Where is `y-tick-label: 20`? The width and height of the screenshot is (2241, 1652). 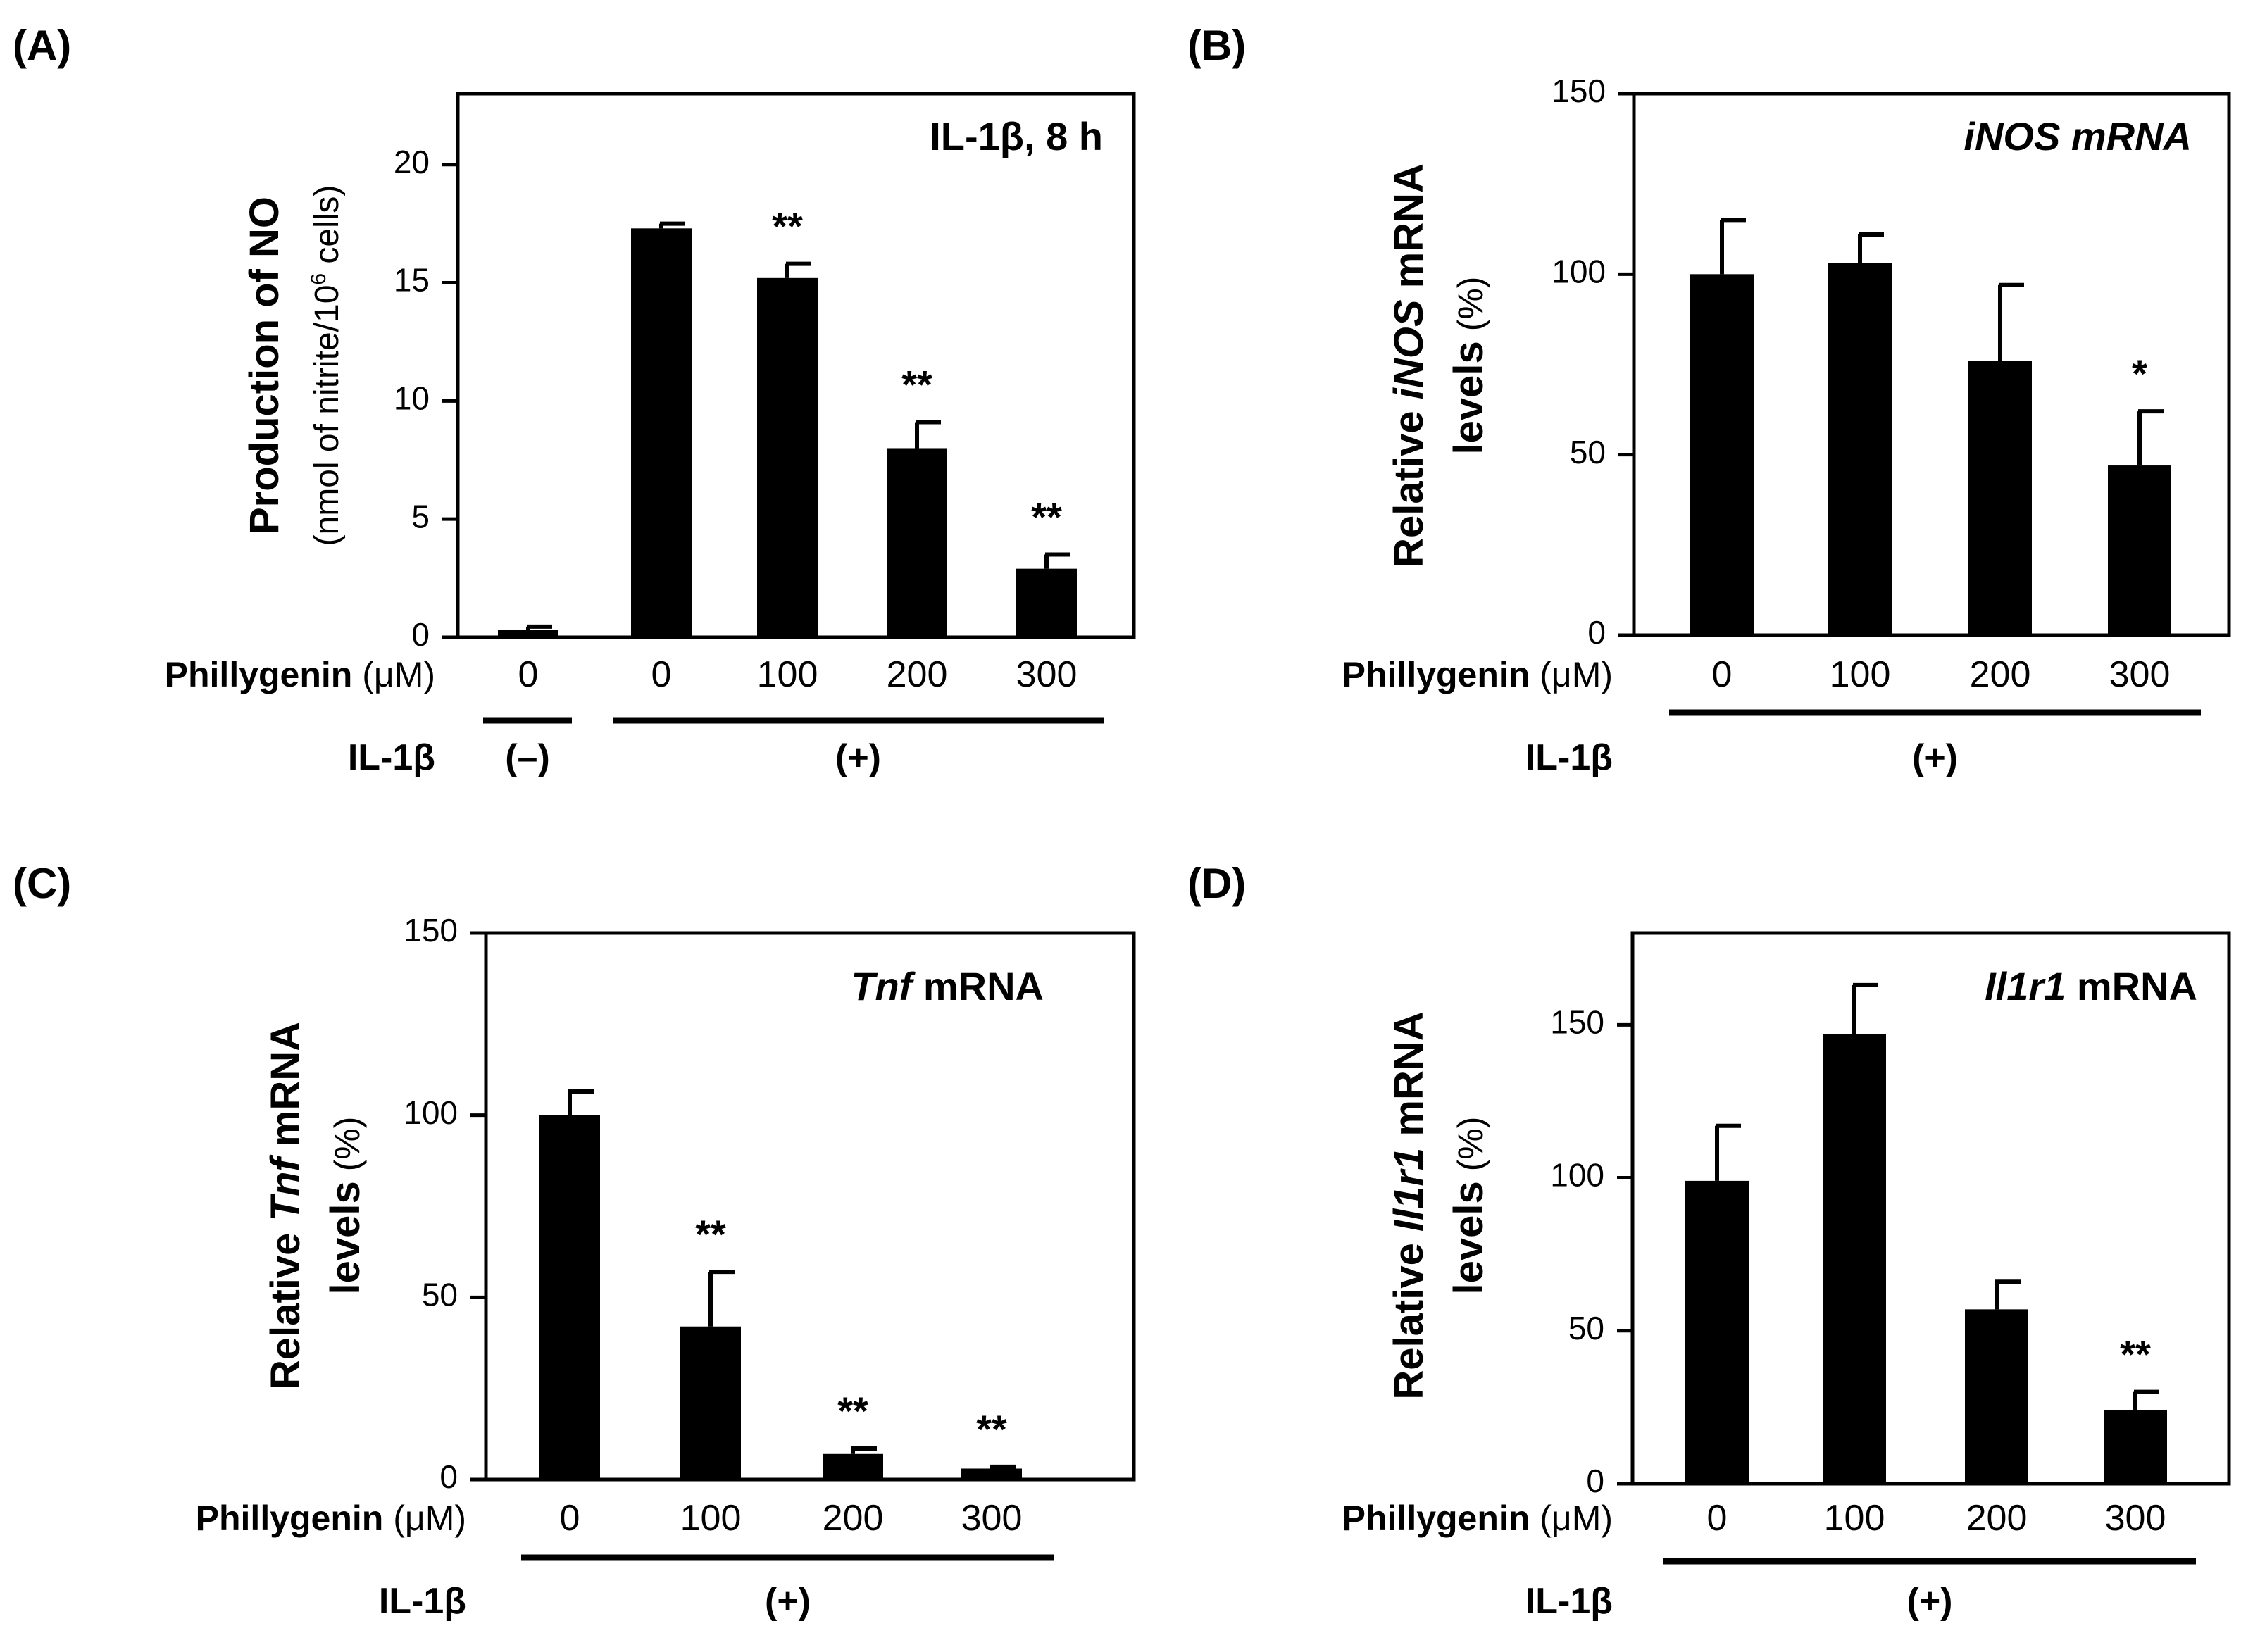 y-tick-label: 20 is located at coordinates (412, 162).